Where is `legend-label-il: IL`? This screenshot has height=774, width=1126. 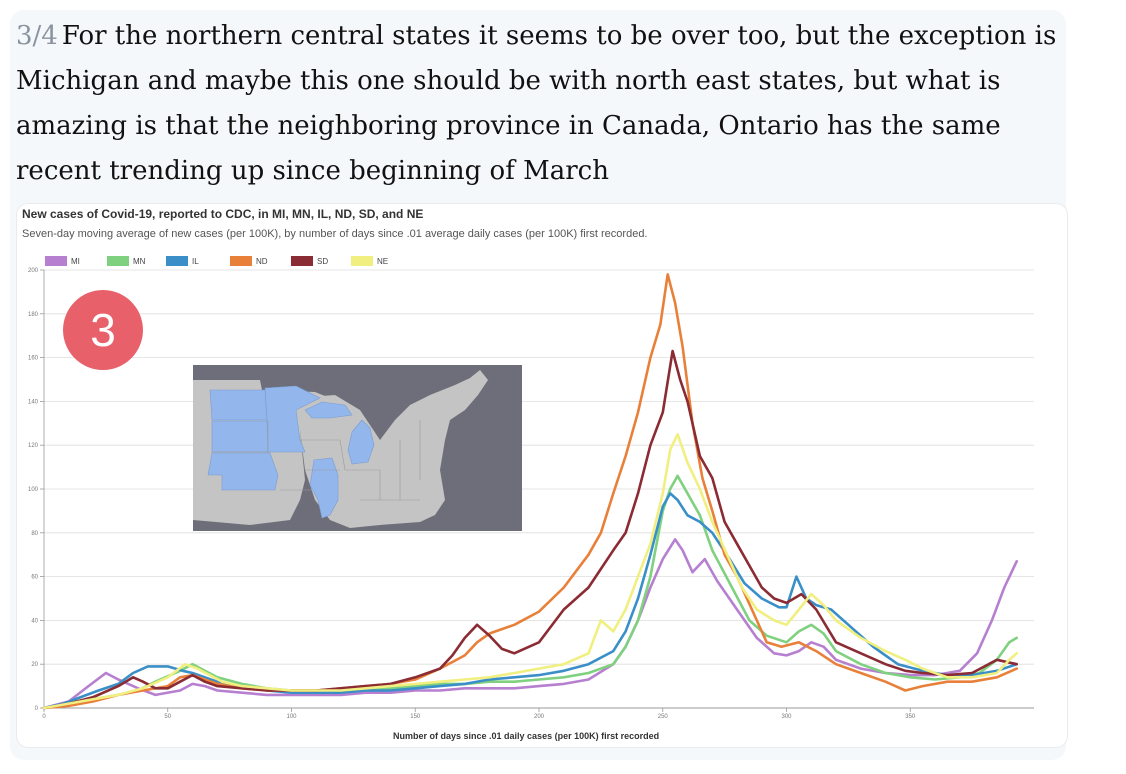 legend-label-il: IL is located at coordinates (195, 261).